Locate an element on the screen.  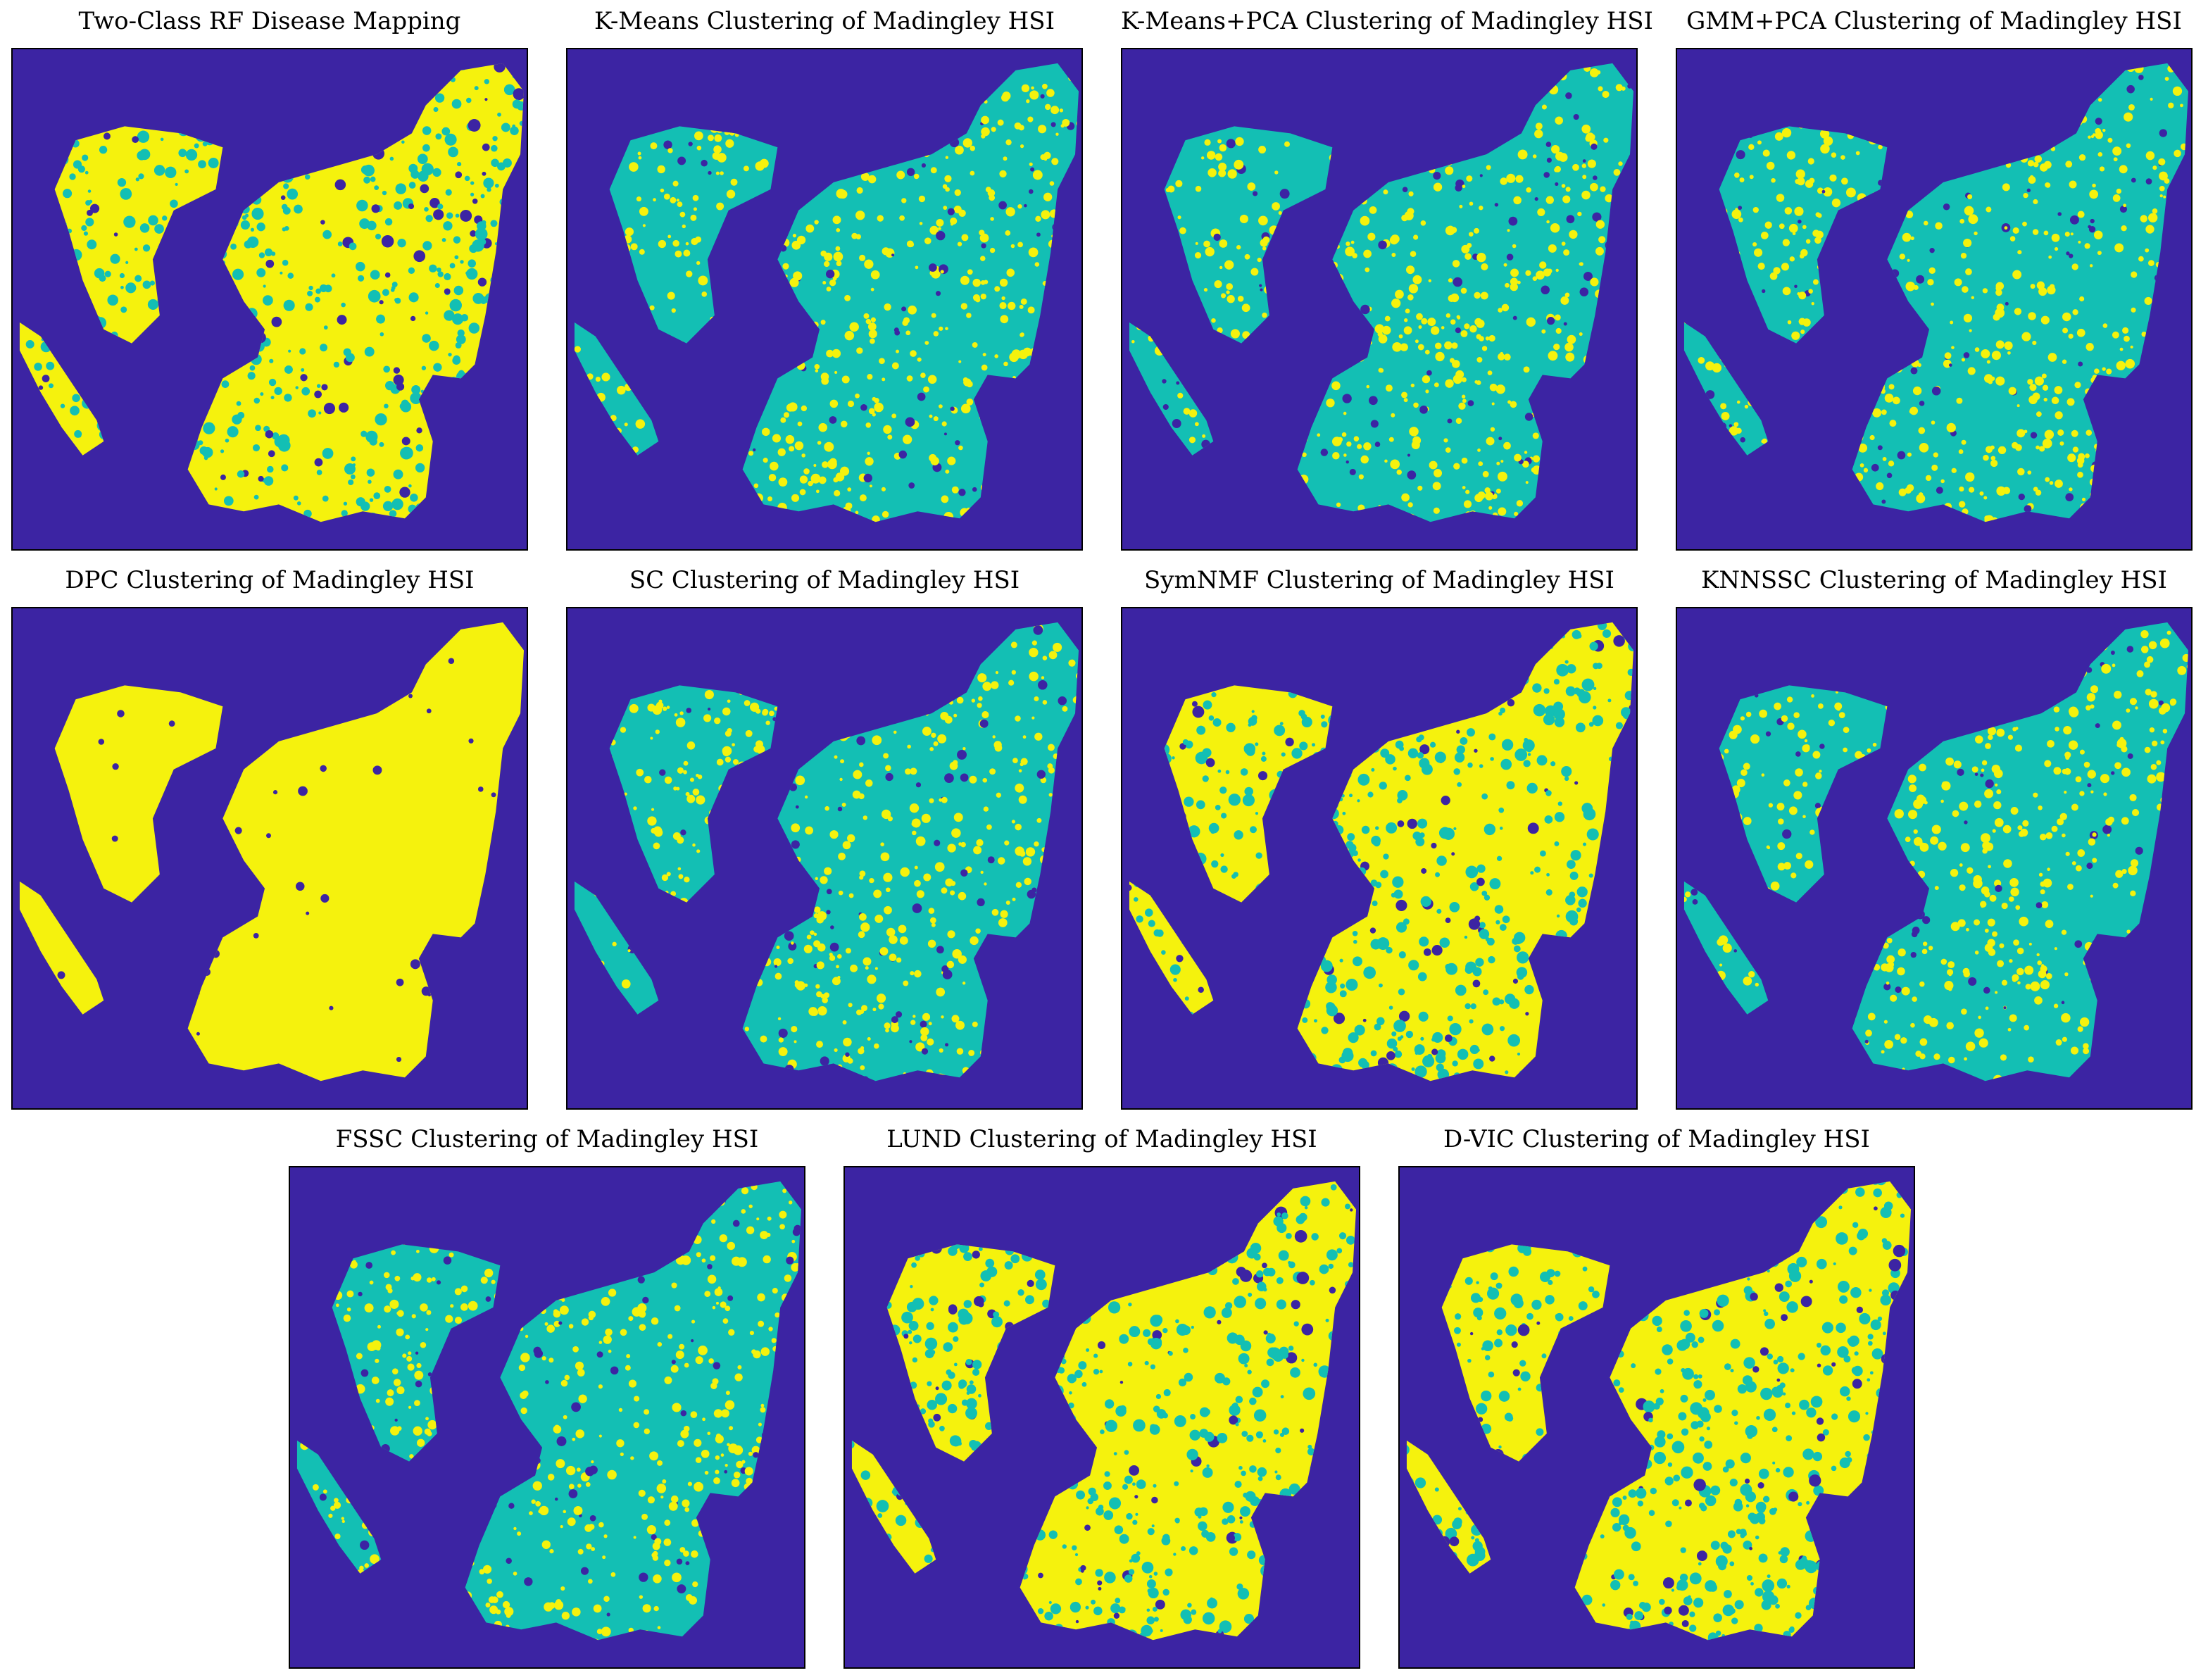
panel-title: GMM+PCA Clustering of Madingley HSI is located at coordinates (1934, 21).